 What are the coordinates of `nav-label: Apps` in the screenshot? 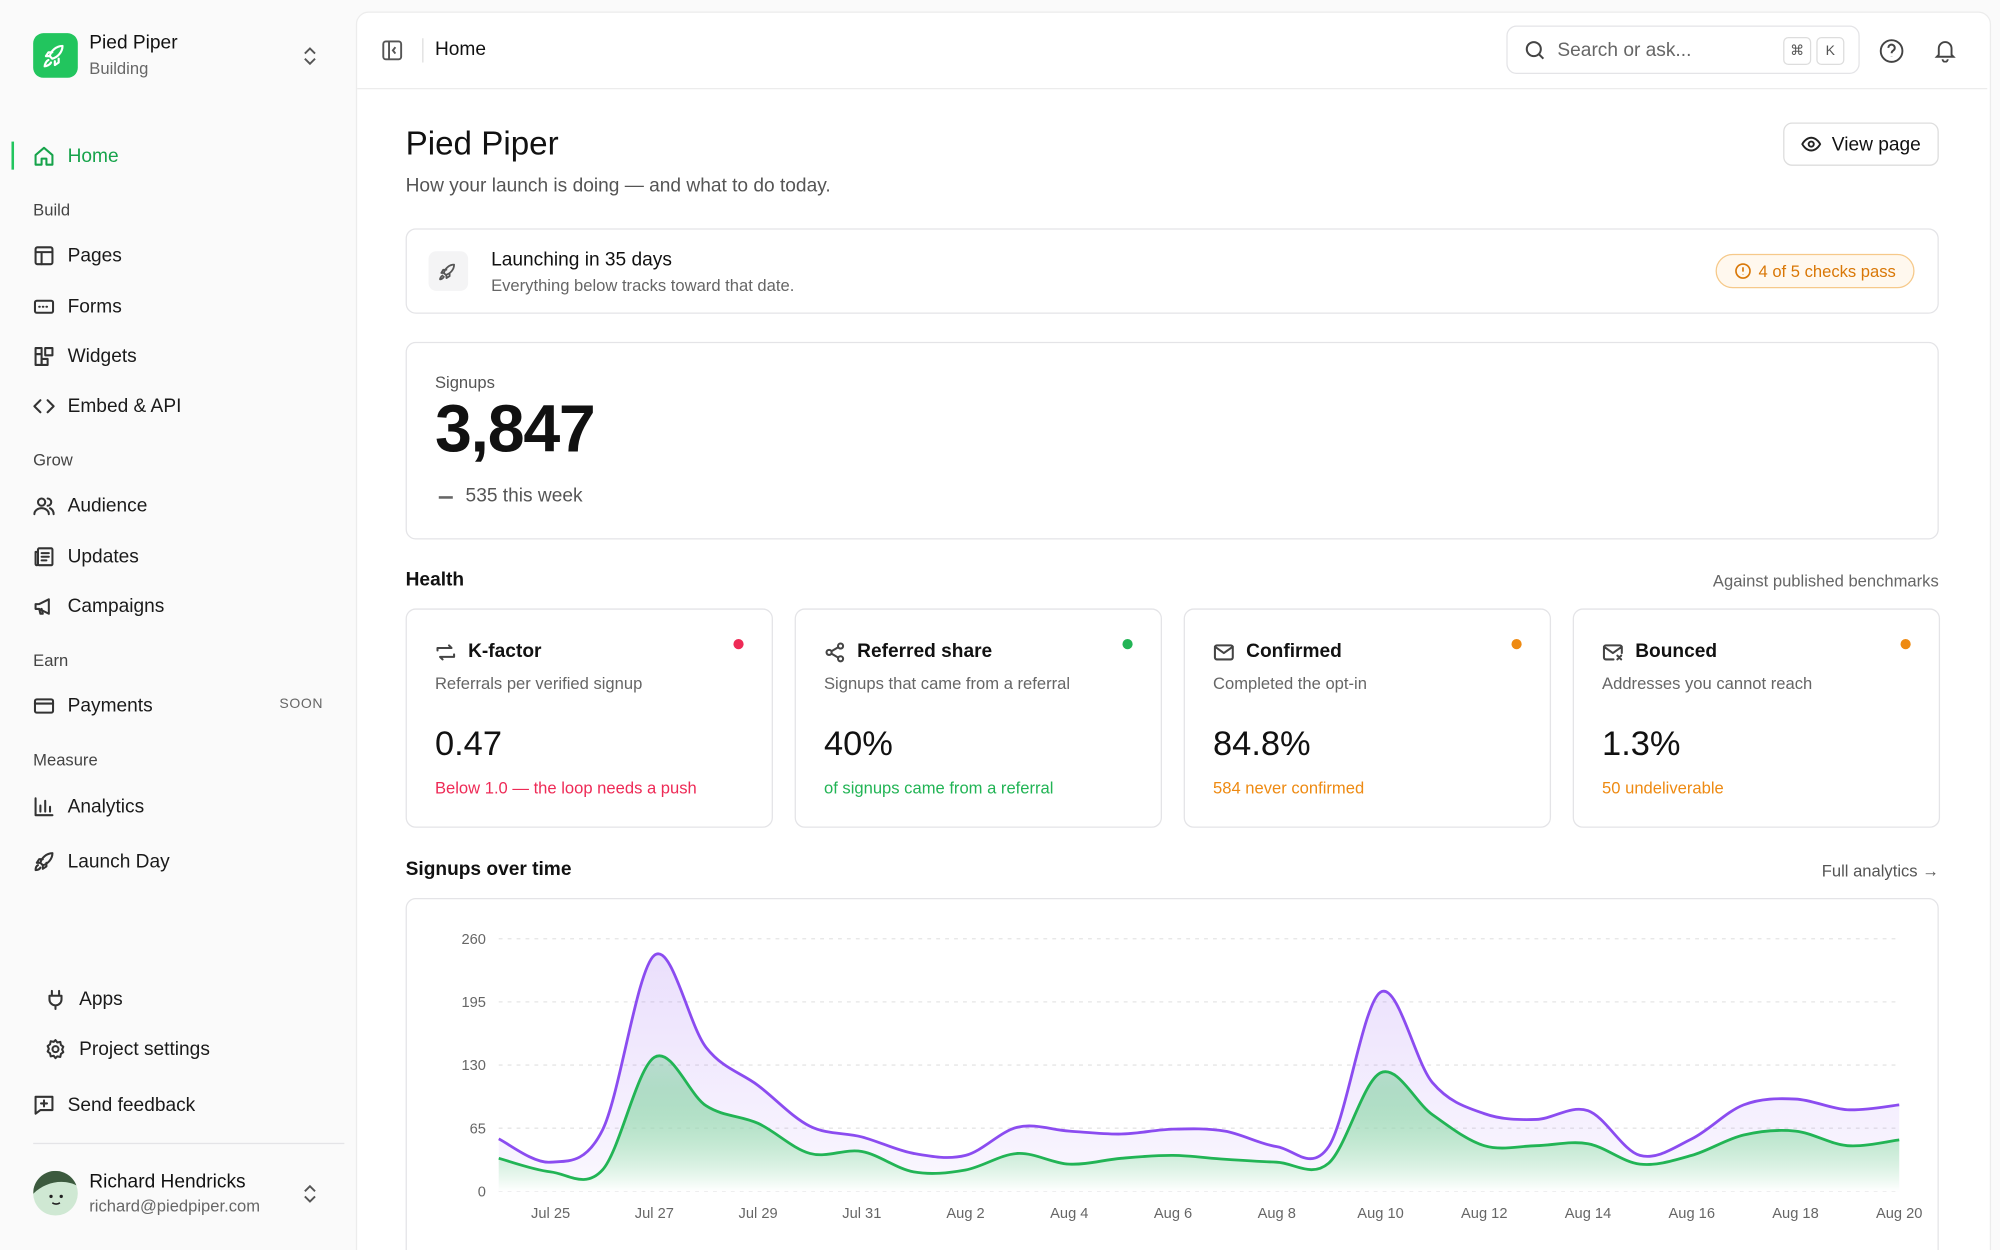 It's located at (101, 998).